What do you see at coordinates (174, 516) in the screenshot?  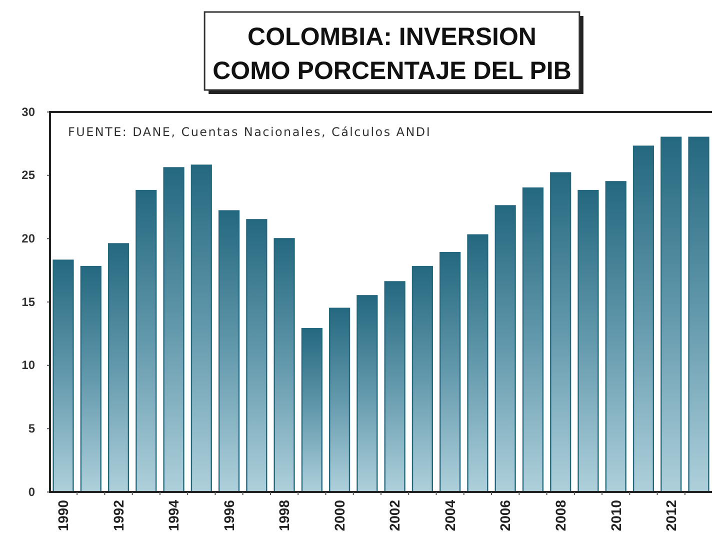 I see `x-tick-label: 1994` at bounding box center [174, 516].